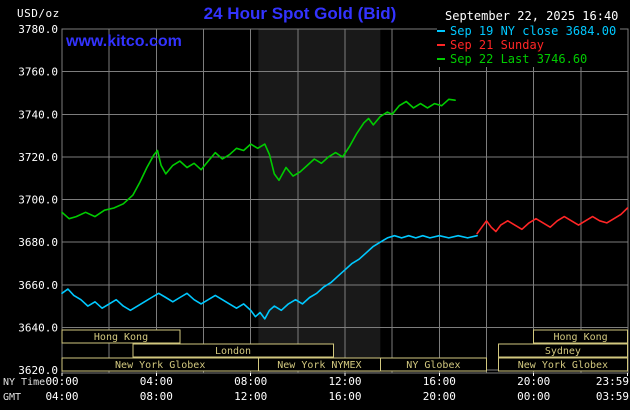 The width and height of the screenshot is (630, 410). What do you see at coordinates (269, 277) in the screenshot?
I see `price-line-sep19` at bounding box center [269, 277].